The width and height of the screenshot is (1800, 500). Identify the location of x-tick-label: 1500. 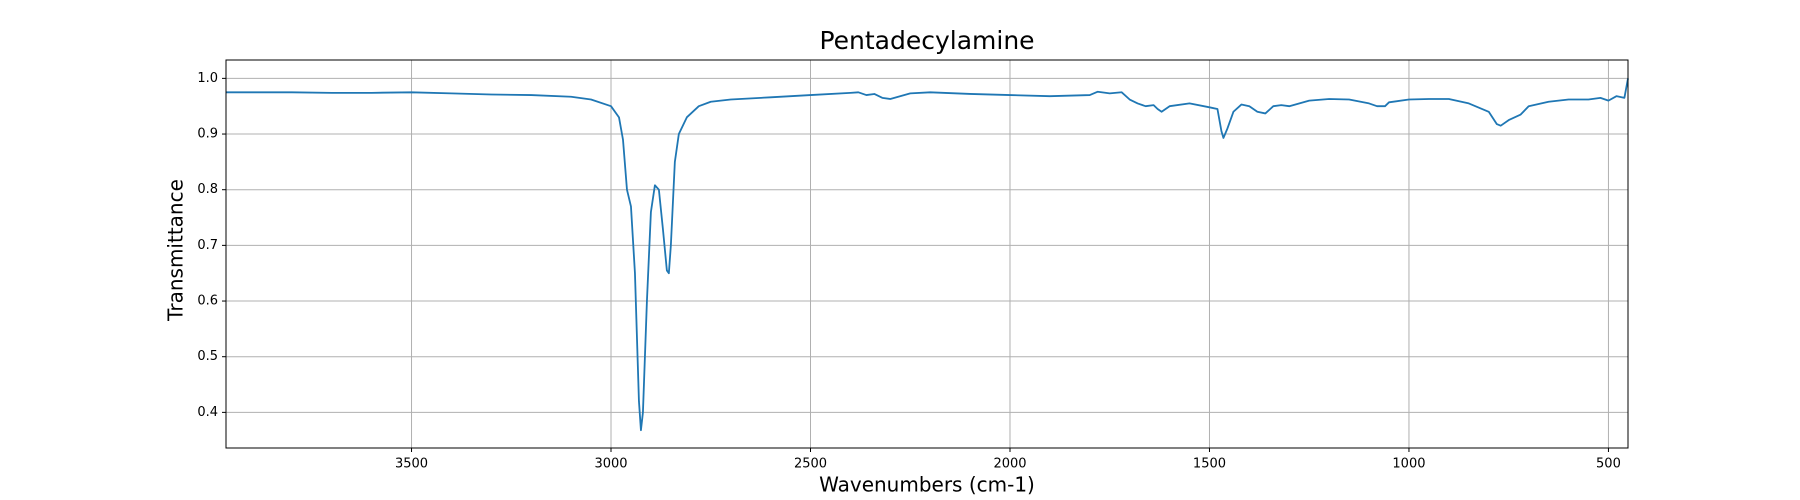
(1209, 464).